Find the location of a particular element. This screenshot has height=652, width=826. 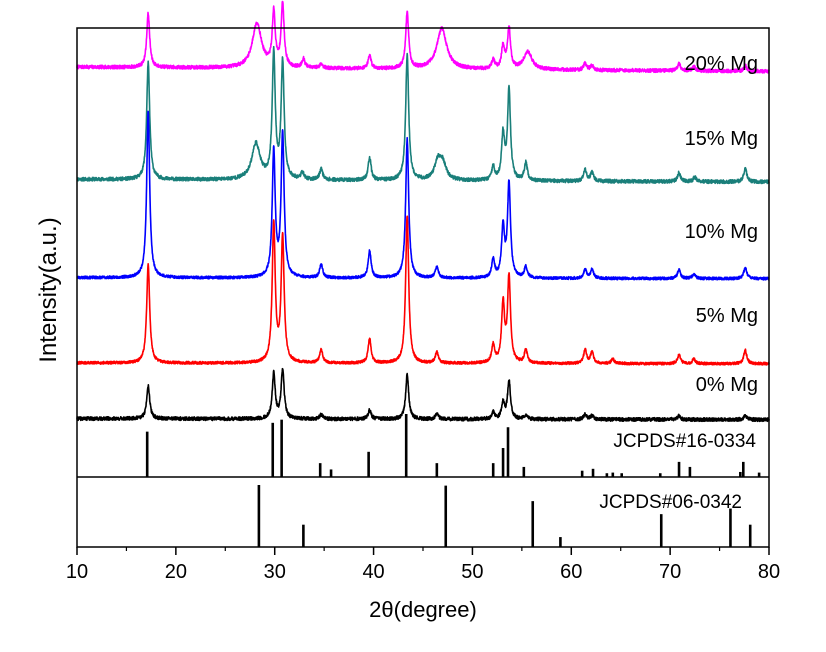

x-tick-label: 30 is located at coordinates (275, 572).